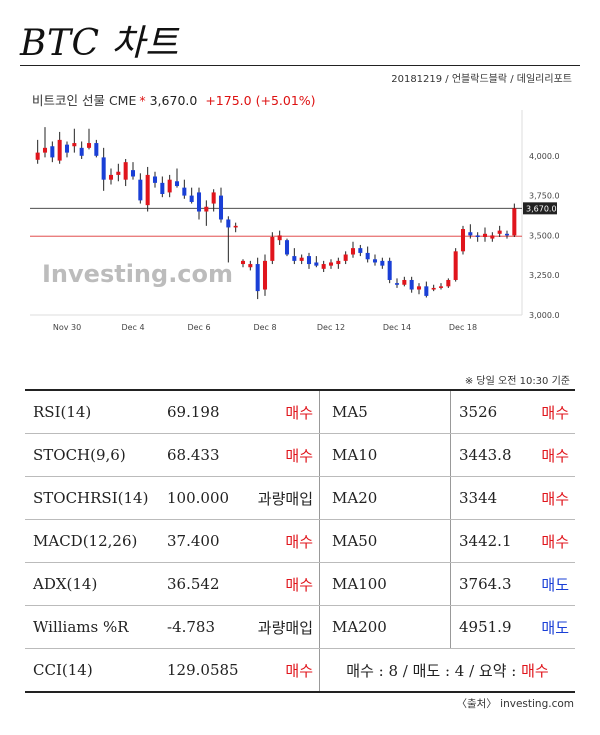  What do you see at coordinates (300, 65) in the screenshot?
I see `title-divider` at bounding box center [300, 65].